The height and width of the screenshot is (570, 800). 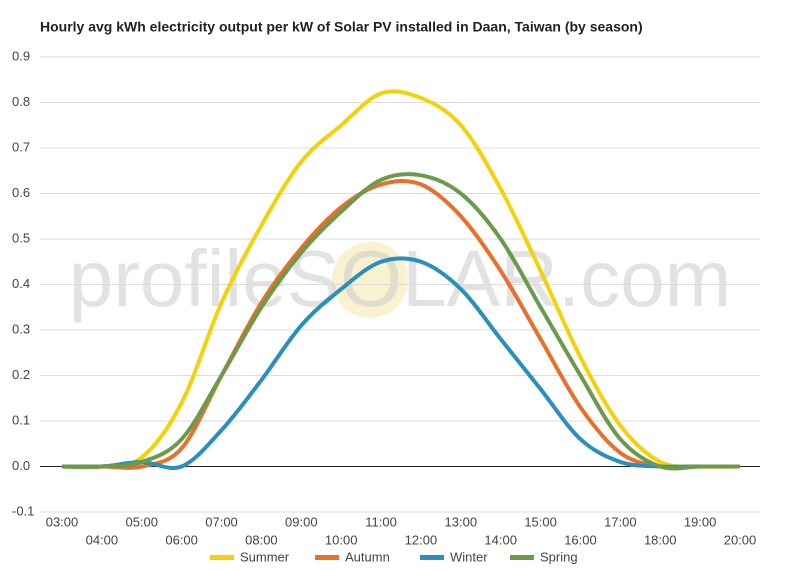 What do you see at coordinates (500, 539) in the screenshot?
I see `x-tick-label: 14:00` at bounding box center [500, 539].